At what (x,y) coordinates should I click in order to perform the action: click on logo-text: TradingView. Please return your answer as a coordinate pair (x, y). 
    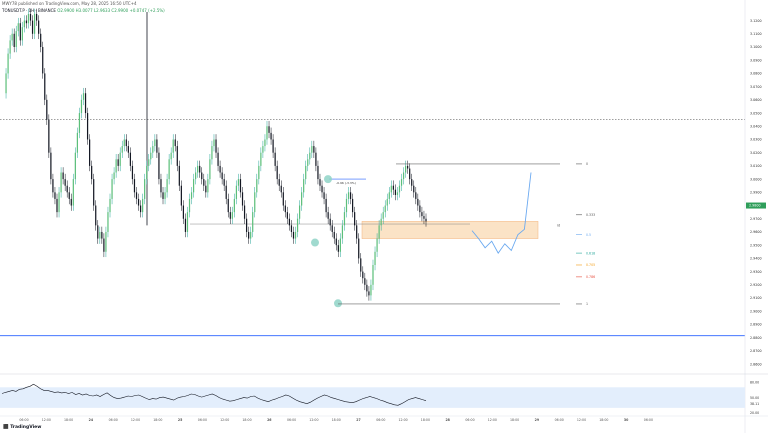
    Looking at the image, I should click on (26, 427).